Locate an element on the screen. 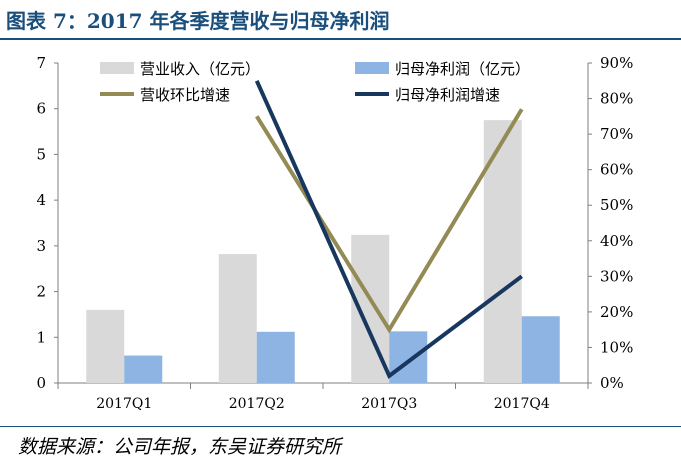 This screenshot has height=466, width=681. x-tick-label: 2017Q3 is located at coordinates (389, 404).